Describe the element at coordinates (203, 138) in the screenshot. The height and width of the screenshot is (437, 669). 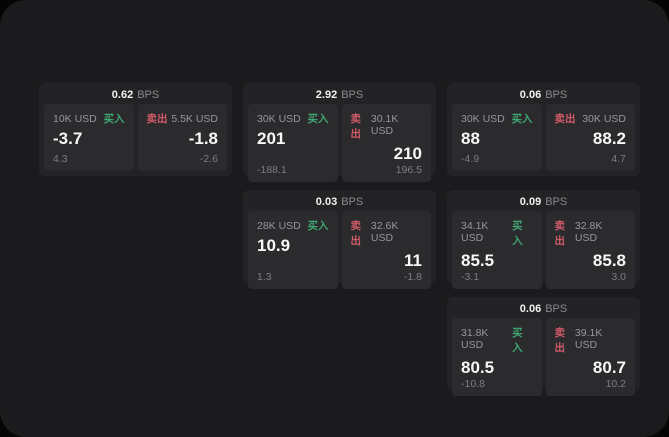
I see `sell-price-value: -1.8` at that location.